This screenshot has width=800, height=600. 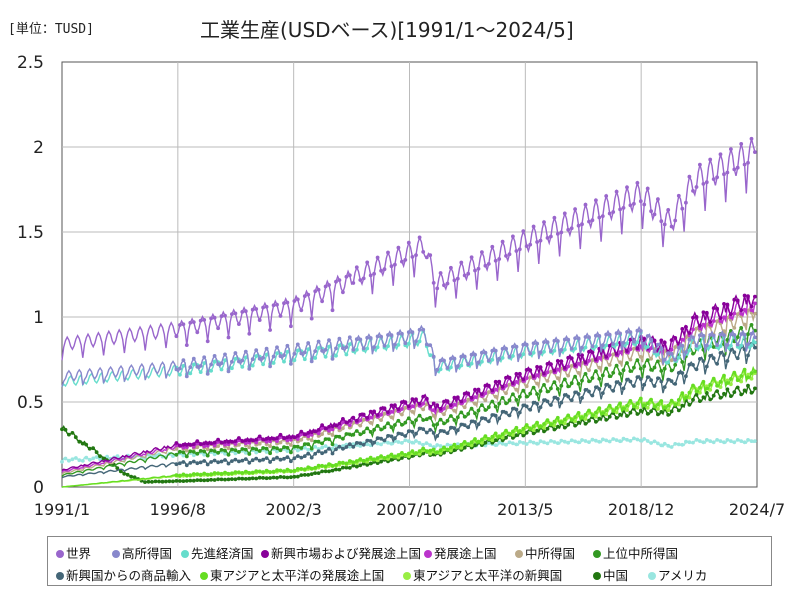 What do you see at coordinates (409, 509) in the screenshot?
I see `x-tick-label: 2007/10` at bounding box center [409, 509].